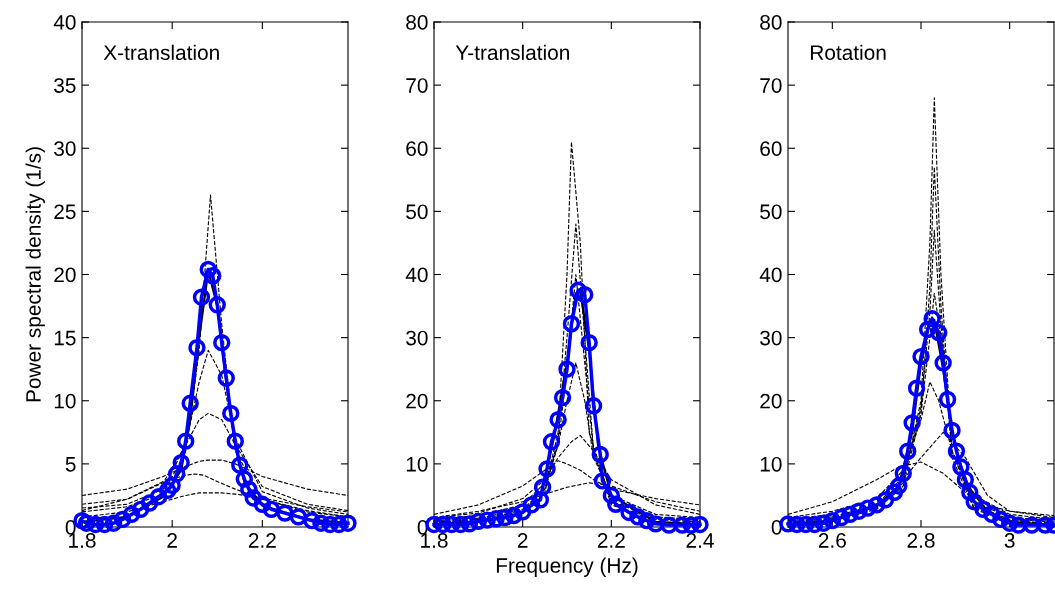 The height and width of the screenshot is (600, 1055). I want to click on y-tick-label: 25, so click(65, 212).